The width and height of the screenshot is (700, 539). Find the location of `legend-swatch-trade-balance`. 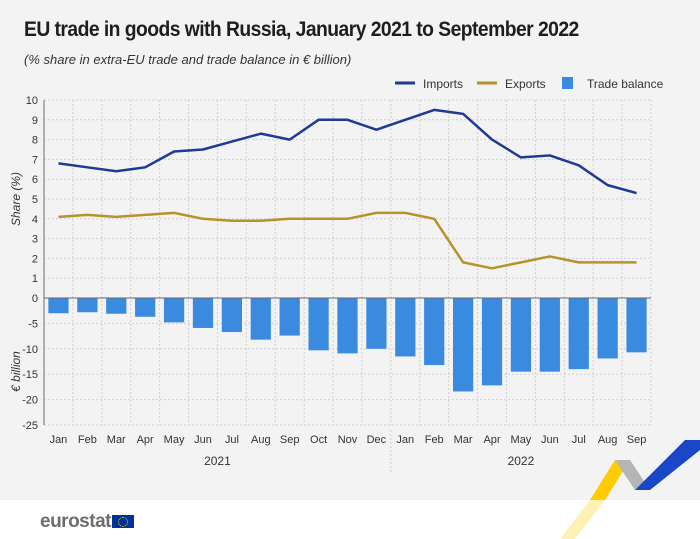

legend-swatch-trade-balance is located at coordinates (567, 83).